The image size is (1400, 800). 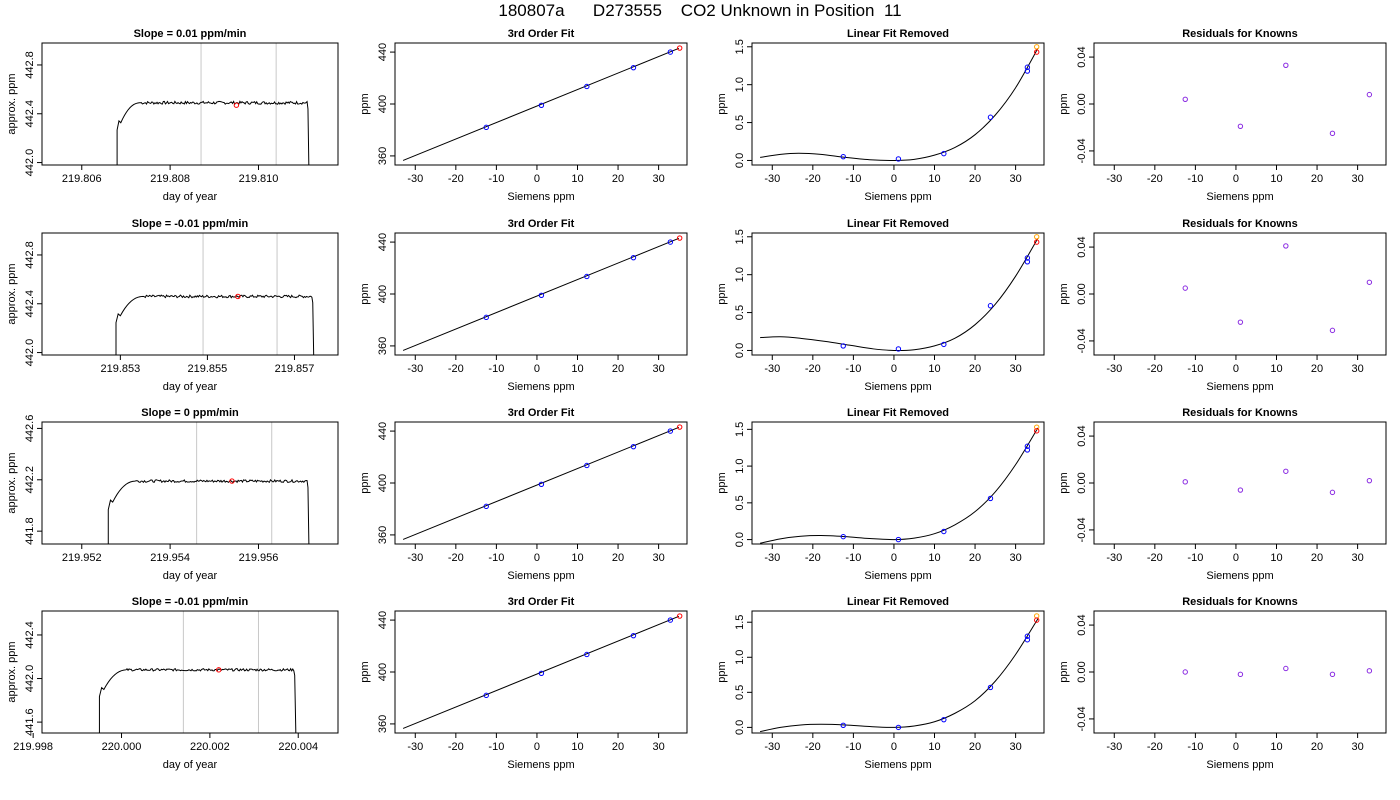 I want to click on y-tick-label: 1.5, so click(x=740, y=46).